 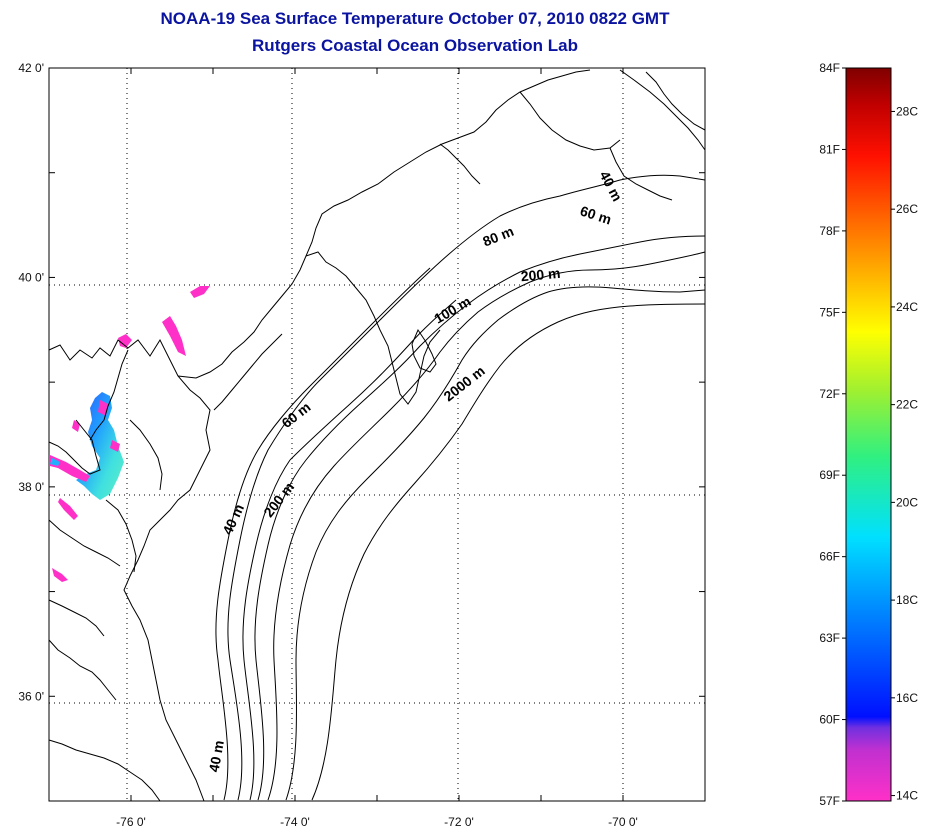 I want to click on colorbar-c-label: 28C, so click(x=907, y=111).